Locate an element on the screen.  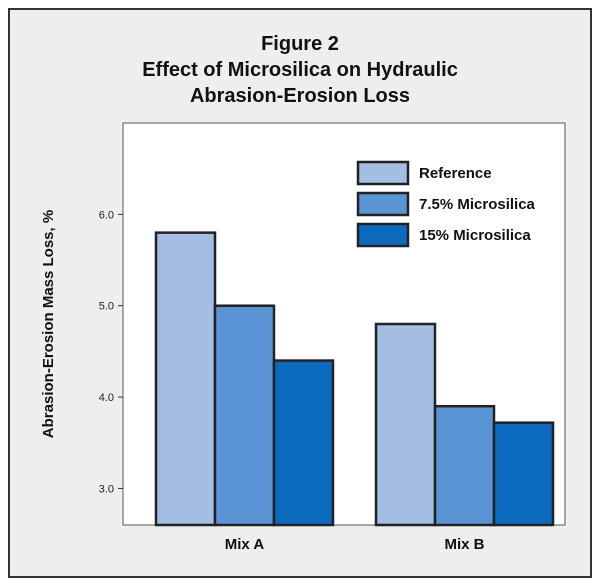
legend-label-0: Reference is located at coordinates (455, 173).